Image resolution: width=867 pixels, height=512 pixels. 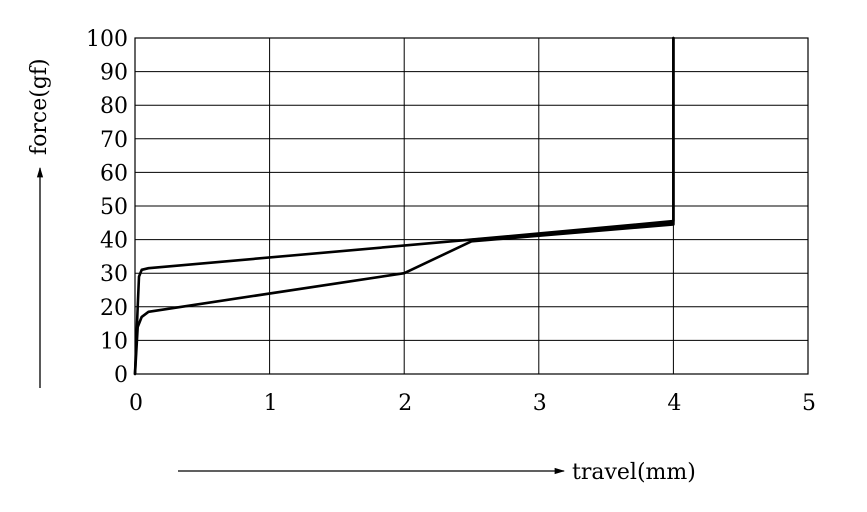 I want to click on y-tick-label: 40, so click(x=114, y=241).